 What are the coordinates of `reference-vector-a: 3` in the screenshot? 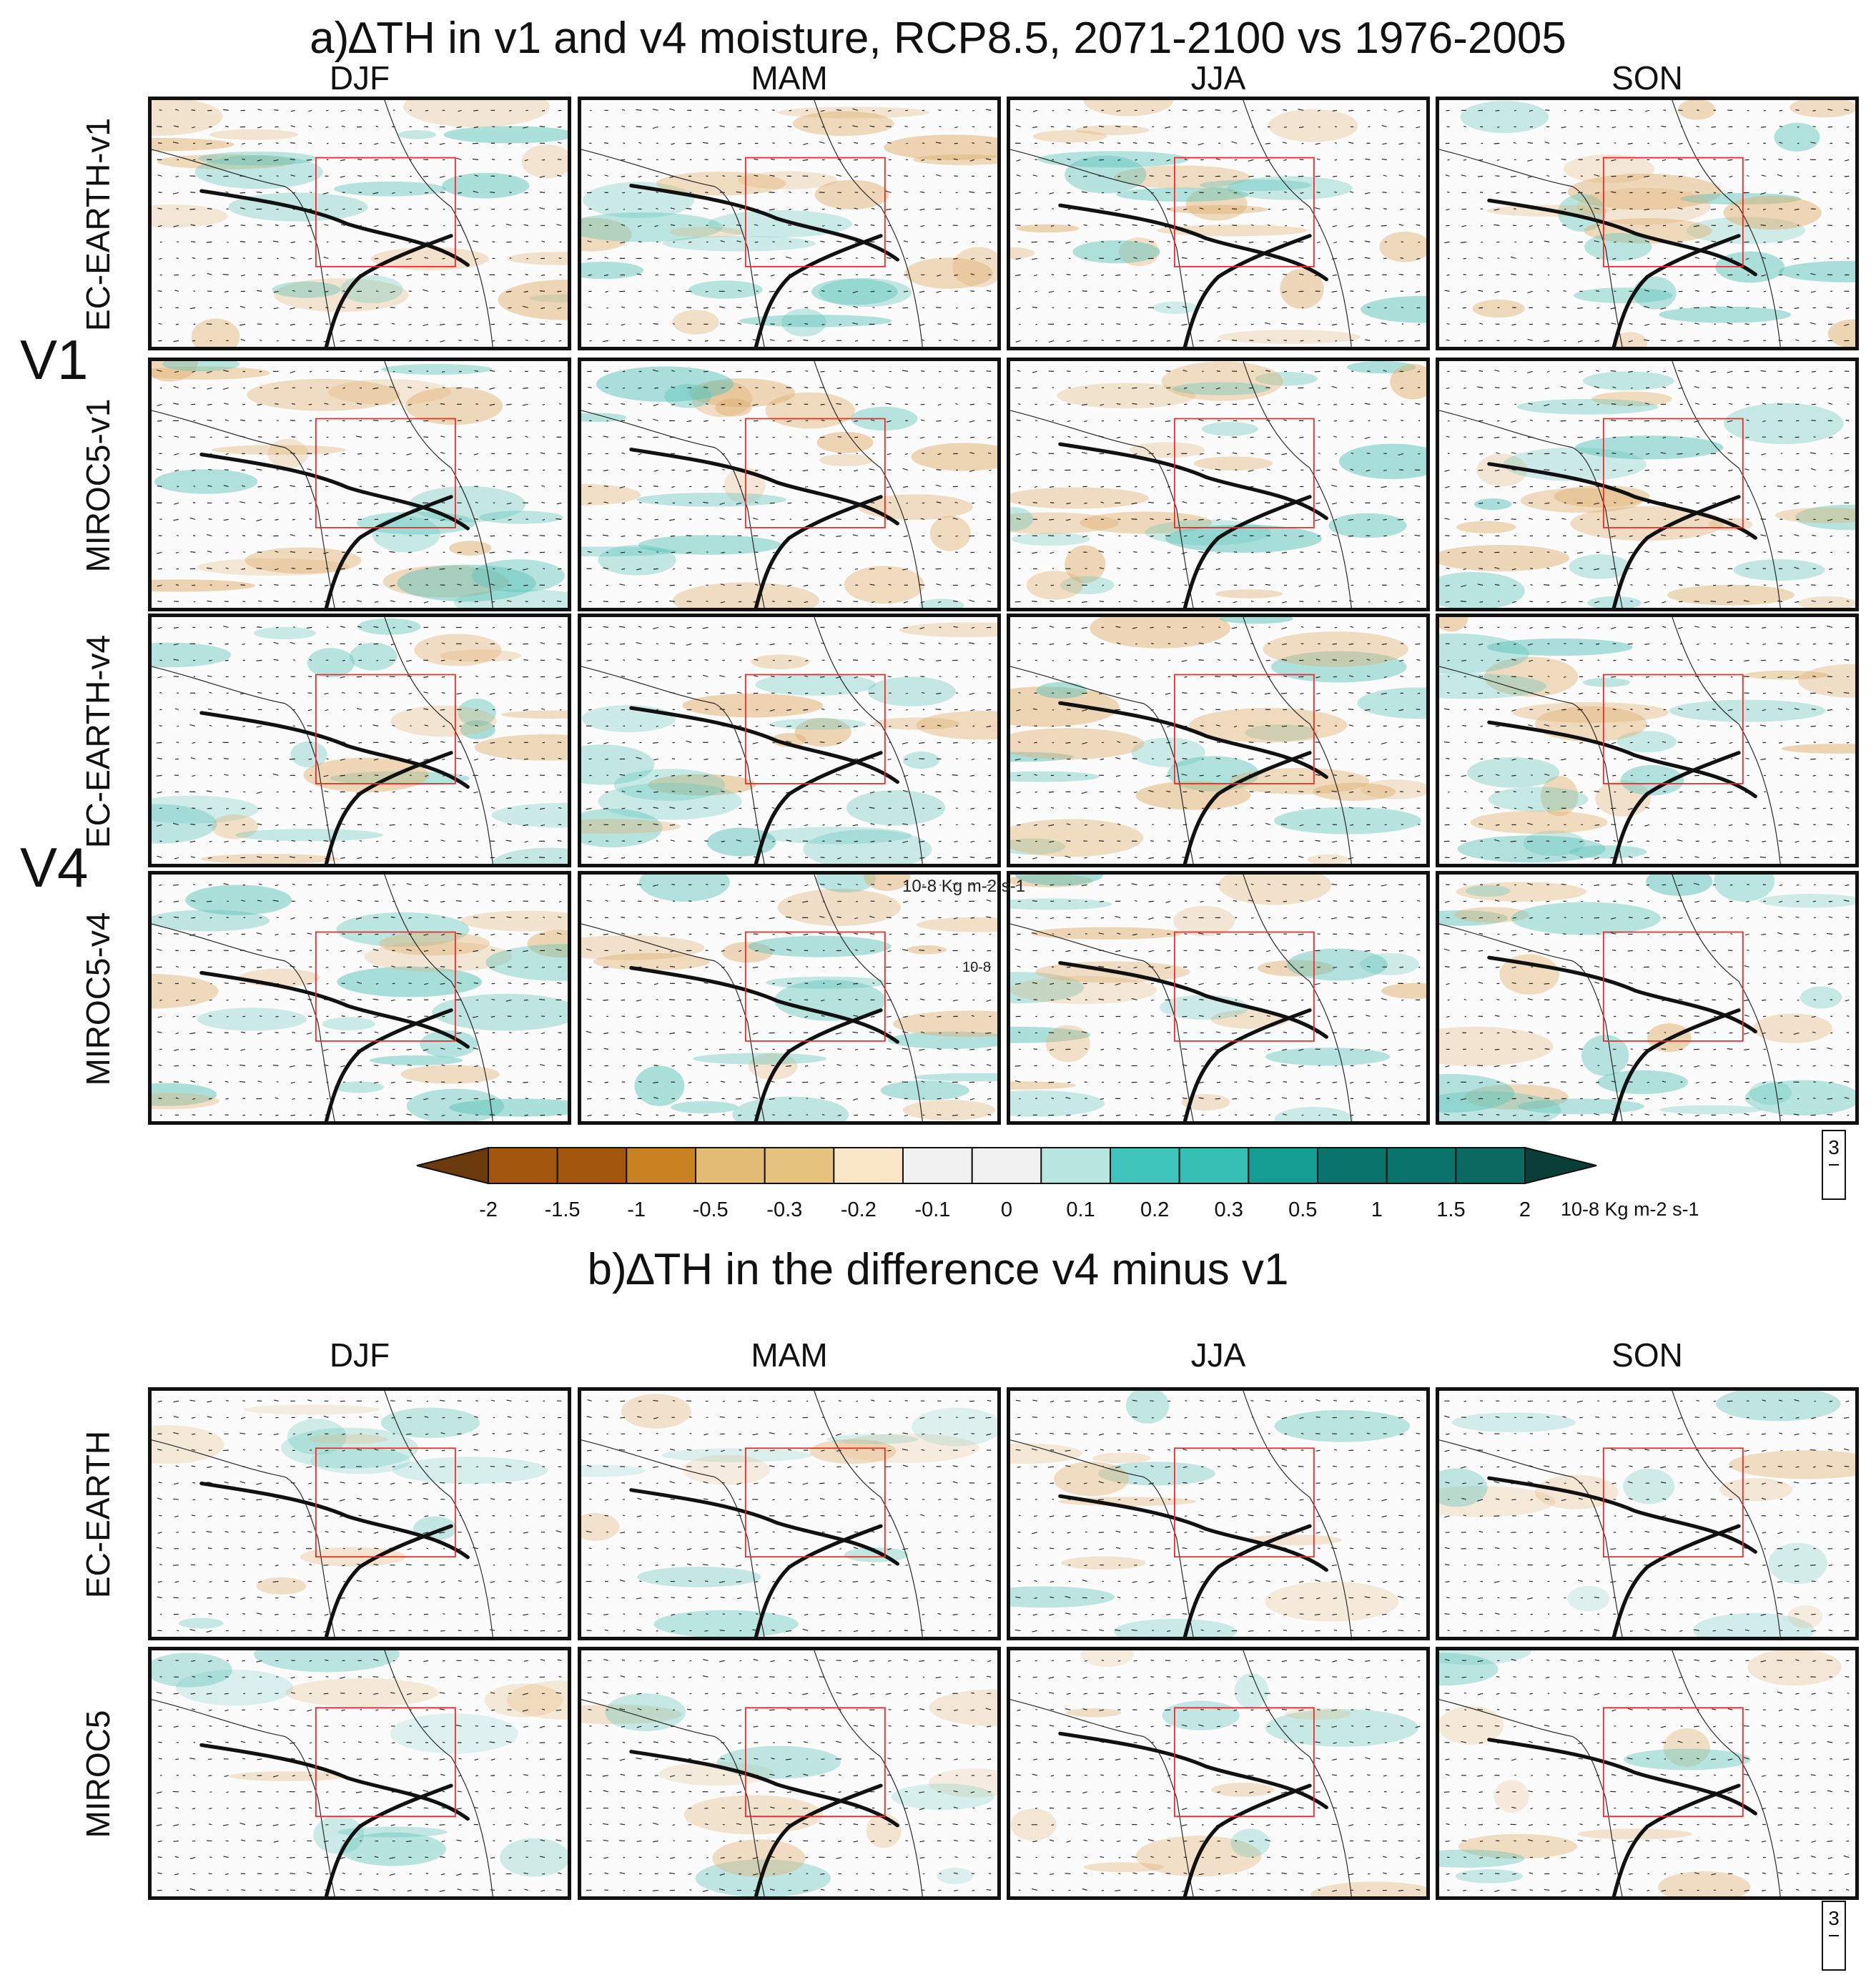 It's located at (1834, 1165).